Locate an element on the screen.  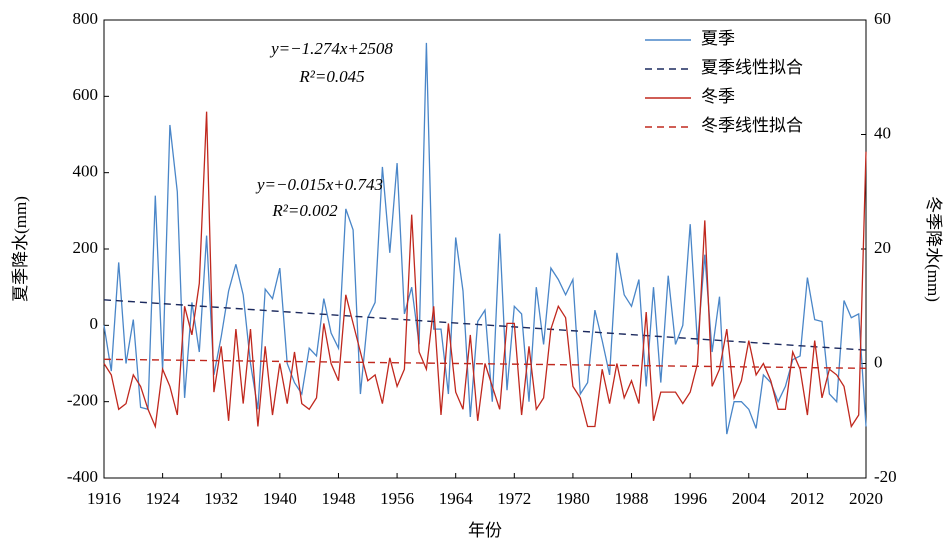
legend-label: 冬季 is located at coordinates (718, 96).